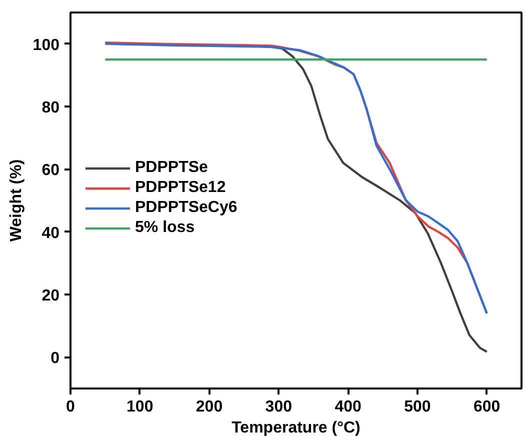 The image size is (529, 443). Describe the element at coordinates (296, 428) in the screenshot. I see `x-axis-title: Temperature (°C)` at that location.